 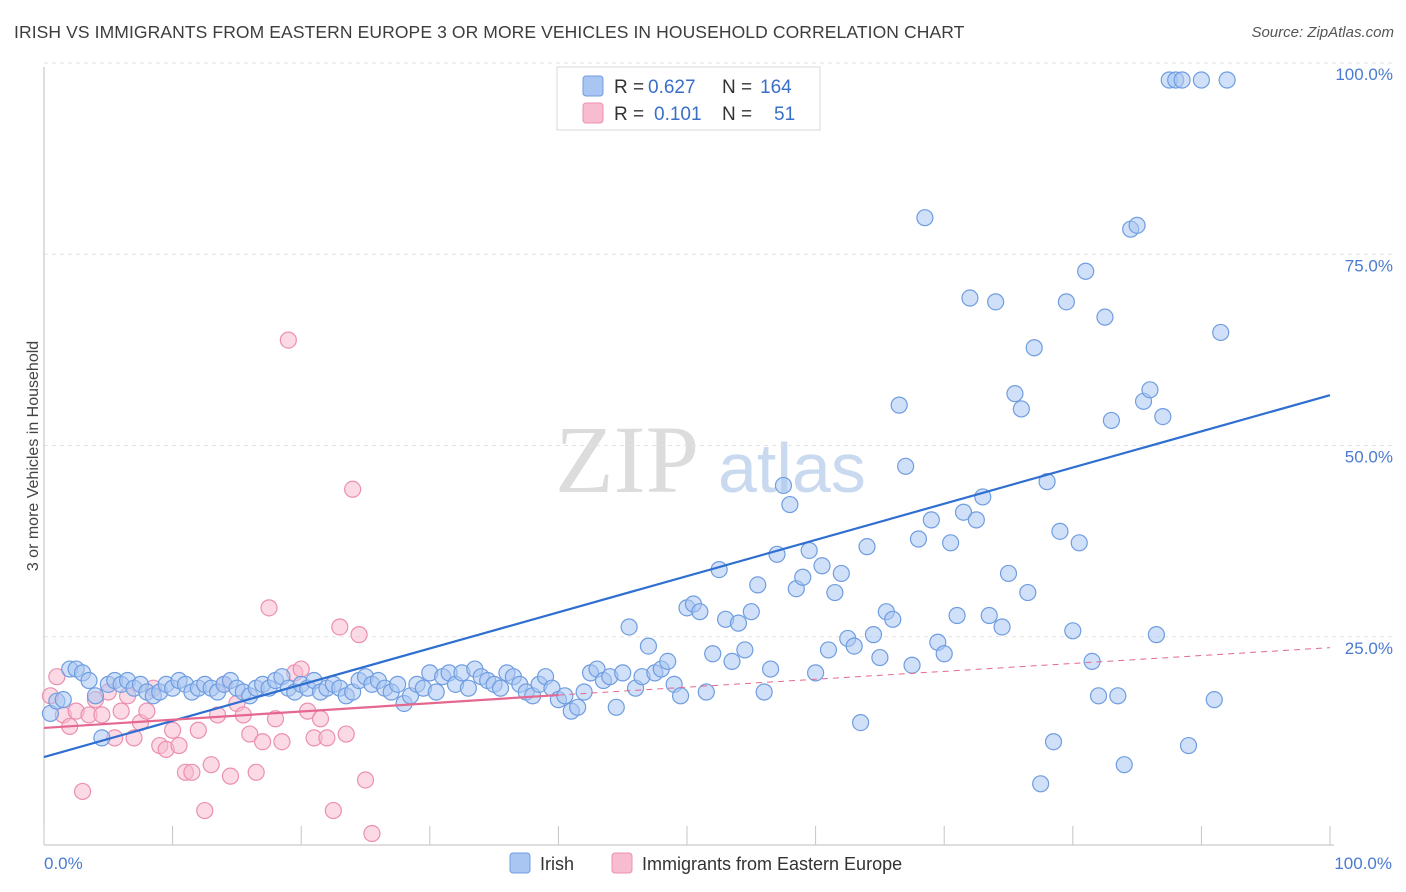 What do you see at coordinates (627, 459) in the screenshot?
I see `watermark-zip: ZIP` at bounding box center [627, 459].